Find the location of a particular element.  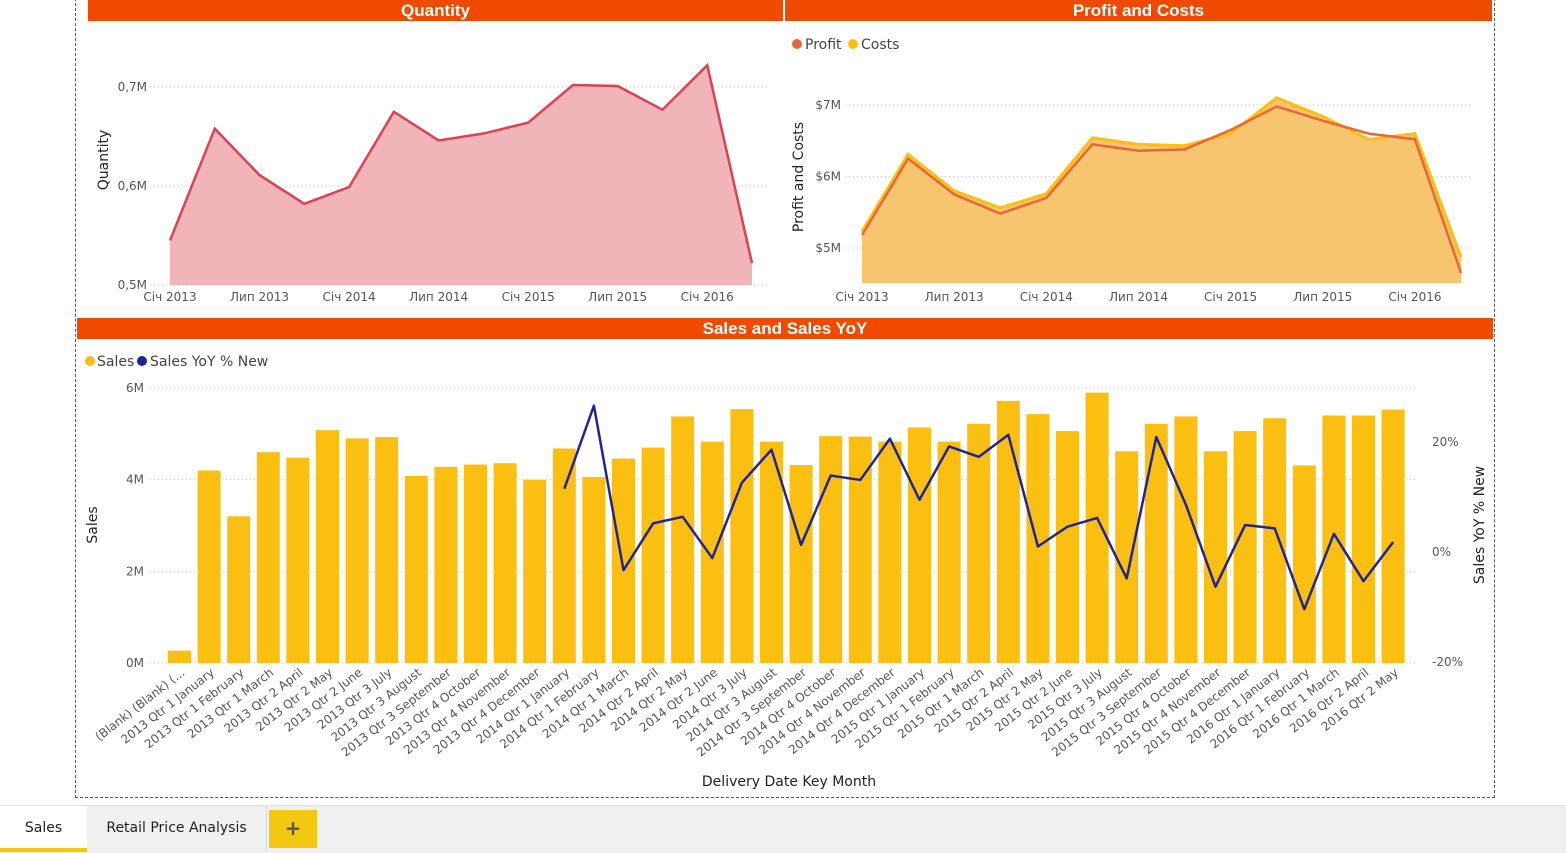

yoy-y-tick-label: -20% is located at coordinates (1447, 662).